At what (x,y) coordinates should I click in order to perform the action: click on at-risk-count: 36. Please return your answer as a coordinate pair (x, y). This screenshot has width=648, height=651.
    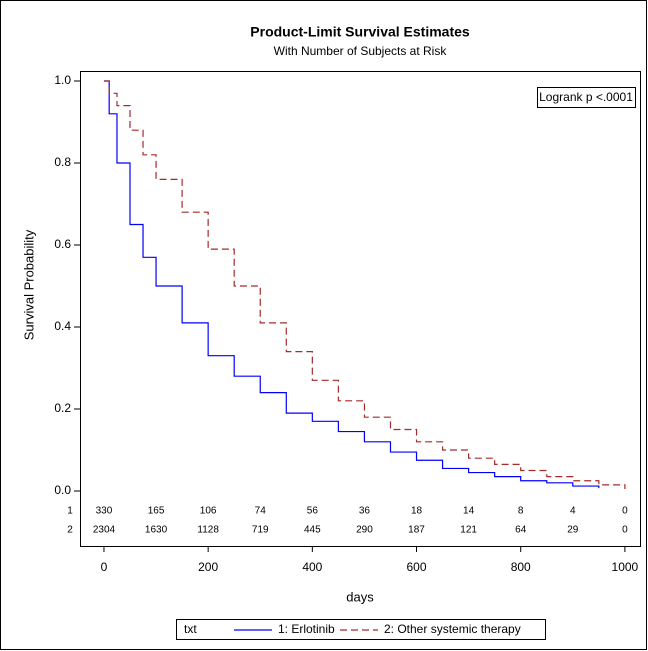
    Looking at the image, I should click on (365, 511).